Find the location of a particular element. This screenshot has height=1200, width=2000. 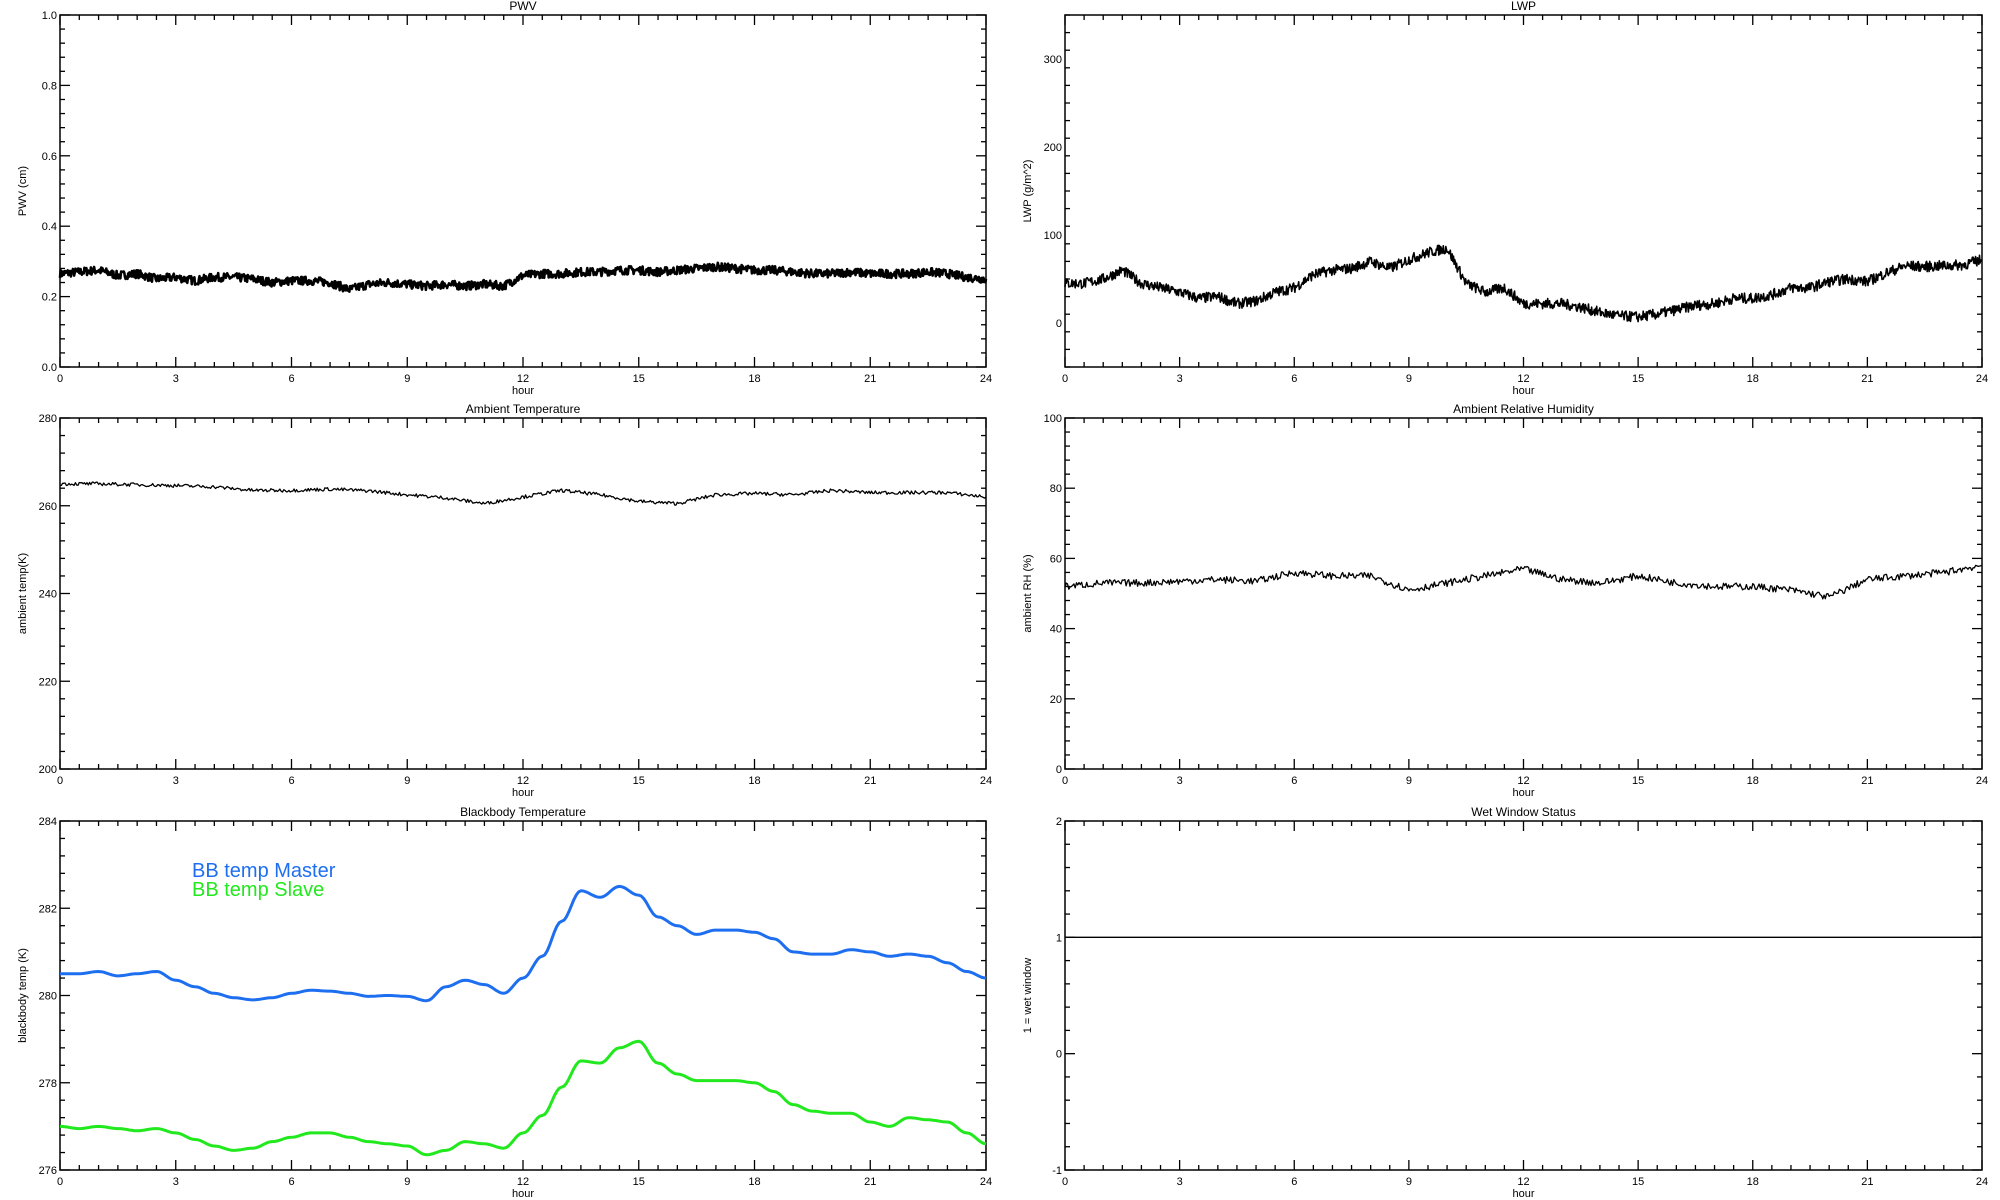

chart-title: Blackbody Temperature is located at coordinates (523, 812).